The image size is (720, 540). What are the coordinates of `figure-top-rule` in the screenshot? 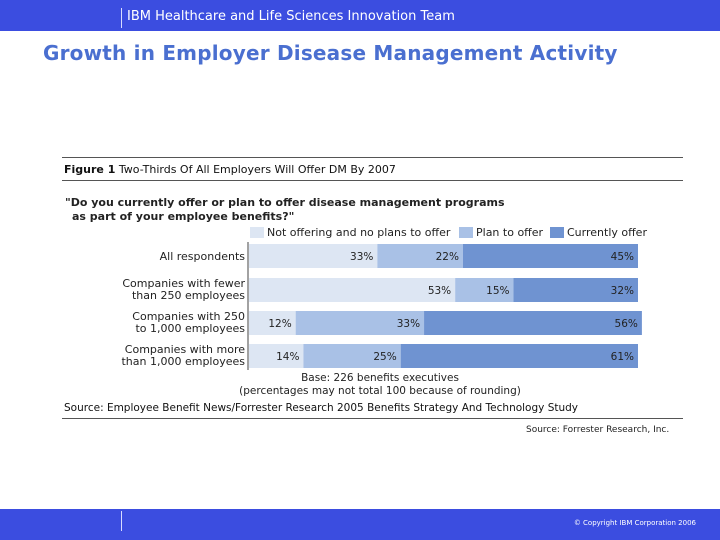 It's located at (372, 157).